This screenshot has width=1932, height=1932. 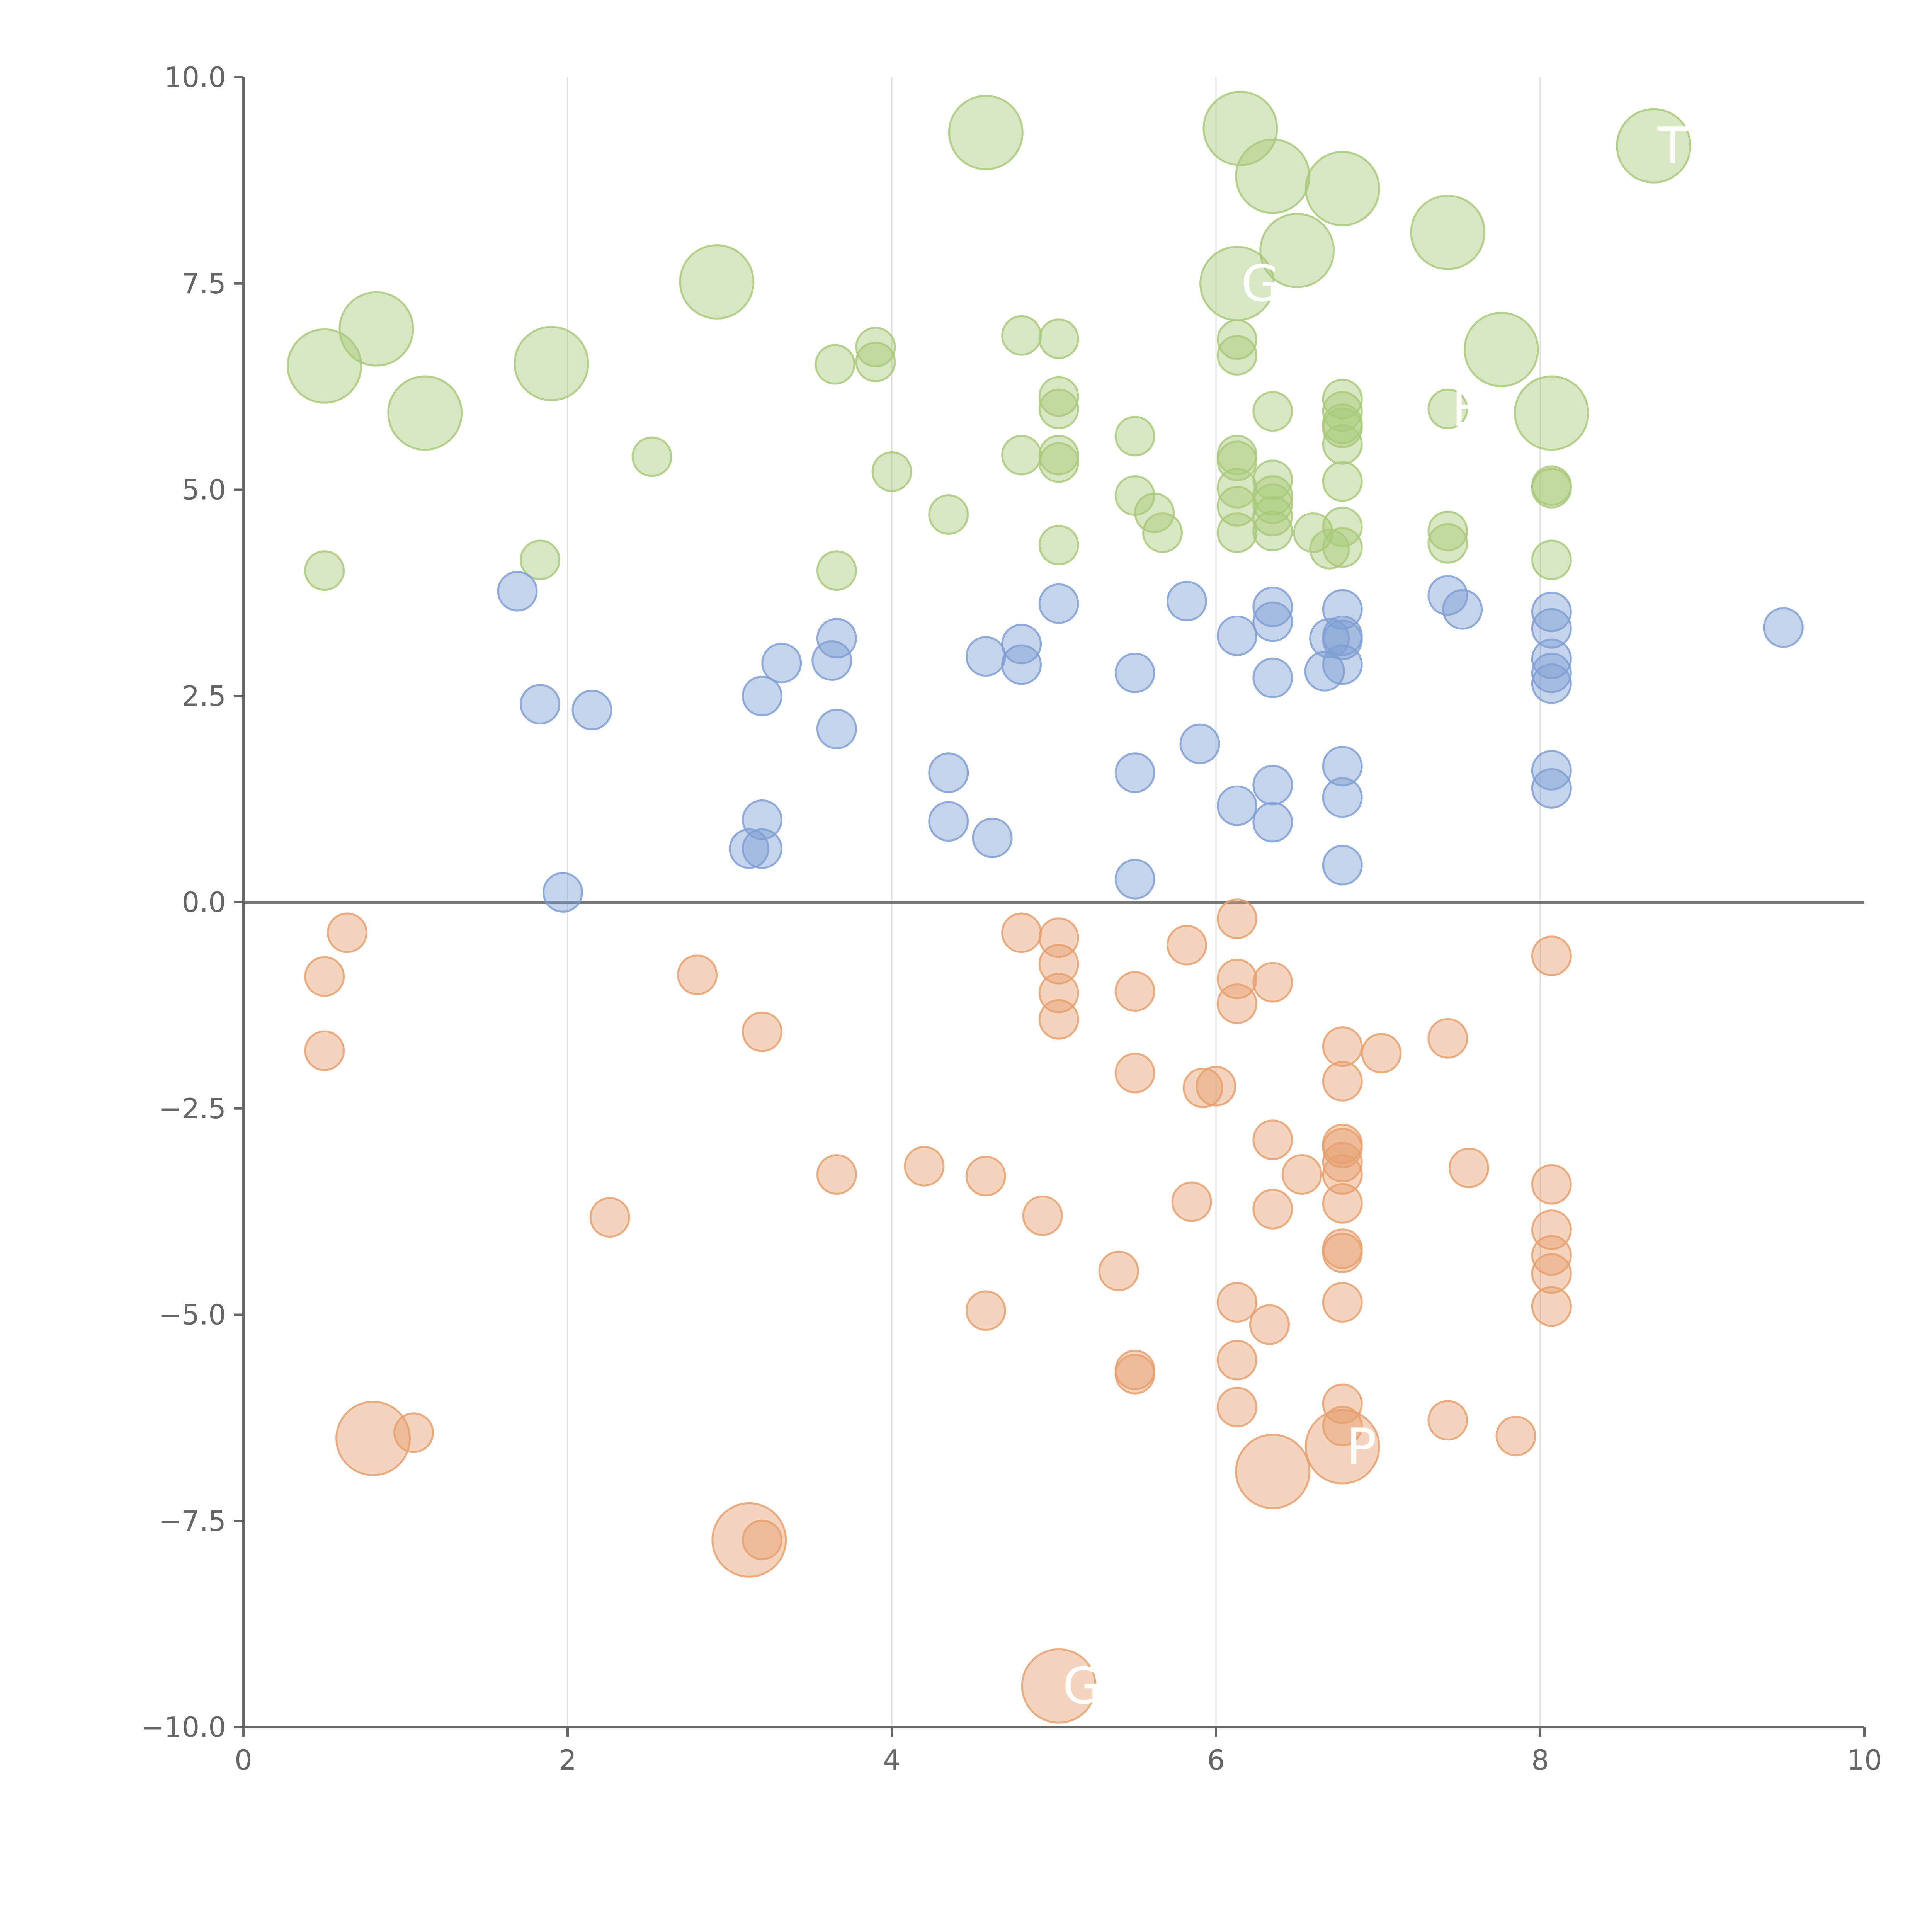 I want to click on x-tick-label: 8, so click(x=1540, y=1760).